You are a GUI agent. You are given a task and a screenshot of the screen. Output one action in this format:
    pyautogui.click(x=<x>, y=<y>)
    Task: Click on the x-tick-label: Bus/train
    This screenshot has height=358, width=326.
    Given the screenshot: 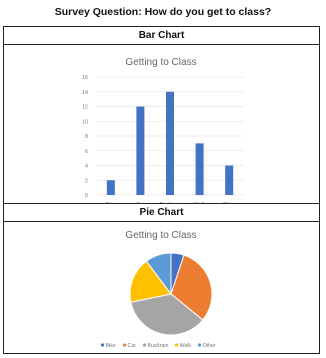 What is the action you would take?
    pyautogui.click(x=170, y=202)
    